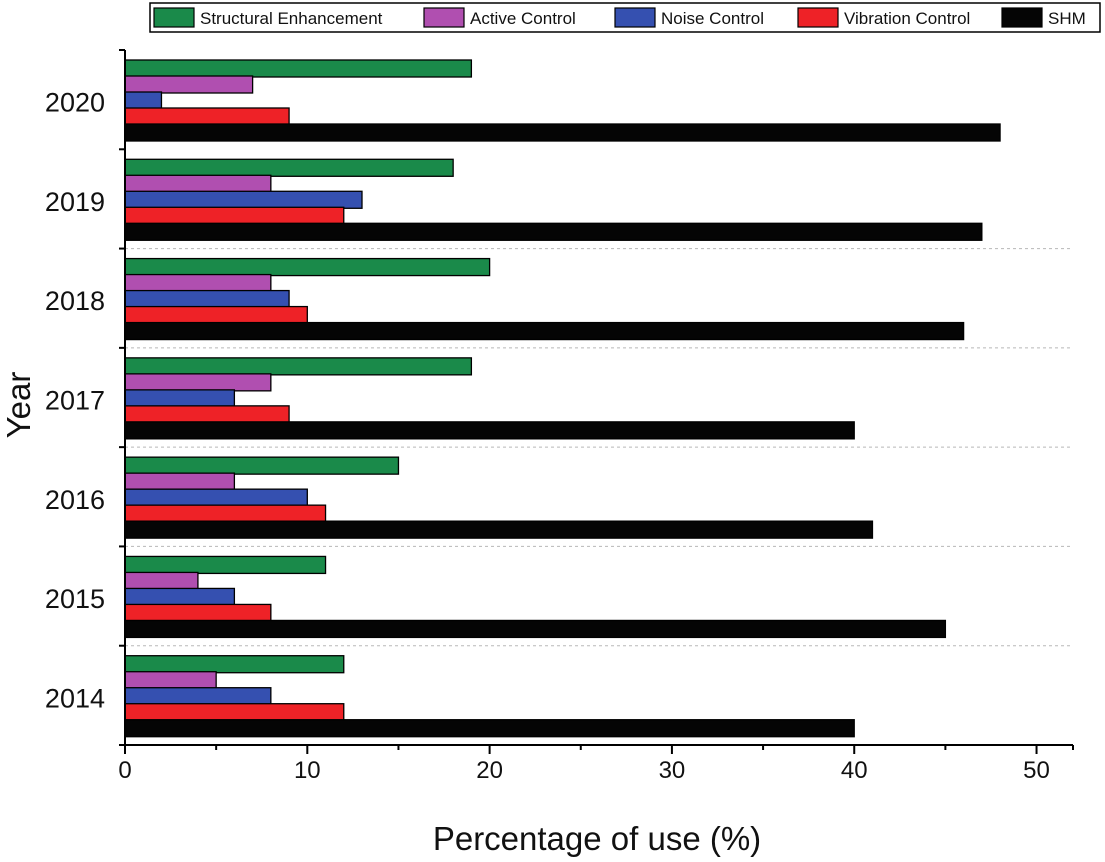 Image resolution: width=1105 pixels, height=862 pixels. Describe the element at coordinates (75, 698) in the screenshot. I see `y-tick-label-2014: 2014` at that location.